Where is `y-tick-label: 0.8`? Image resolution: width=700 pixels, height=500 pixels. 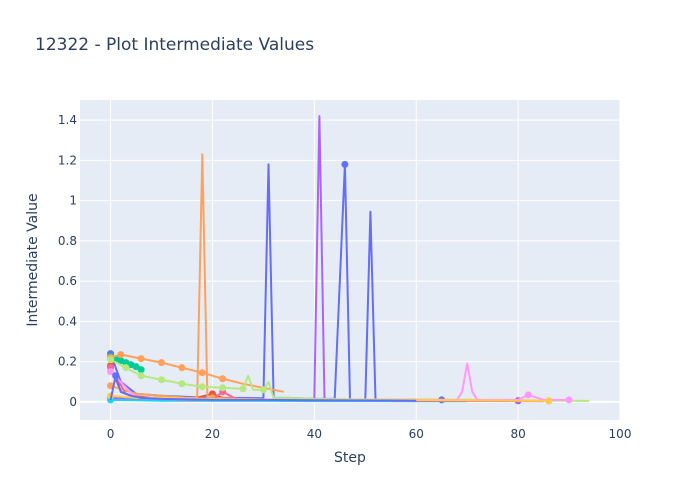
y-tick-label: 0.8 is located at coordinates (67, 241).